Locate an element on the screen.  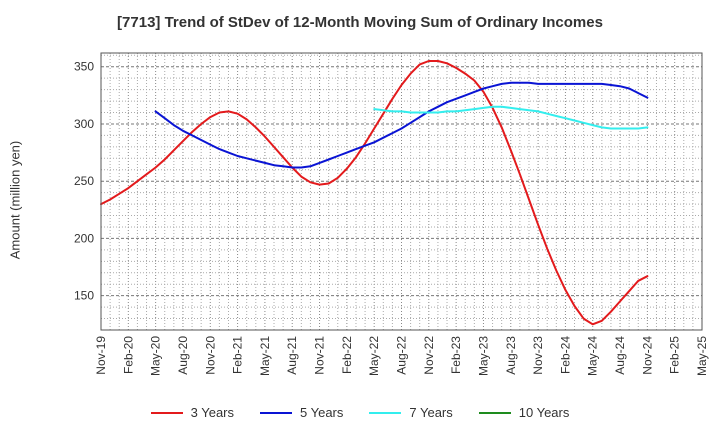
x-tick-label: Aug-22 is located at coordinates (402, 355).